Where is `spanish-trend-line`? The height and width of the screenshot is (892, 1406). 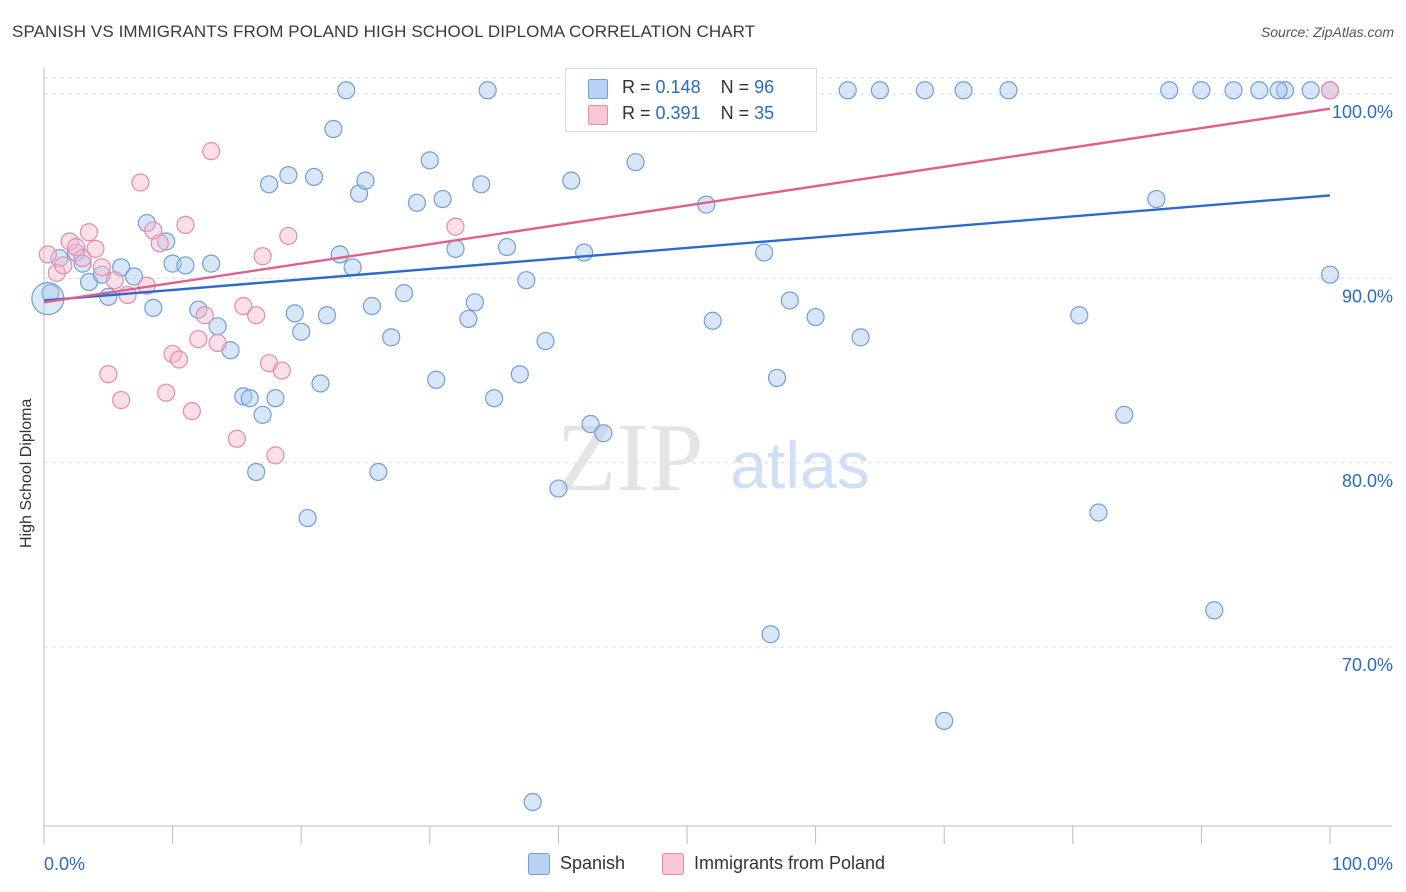
spanish-trend-line is located at coordinates (687, 248).